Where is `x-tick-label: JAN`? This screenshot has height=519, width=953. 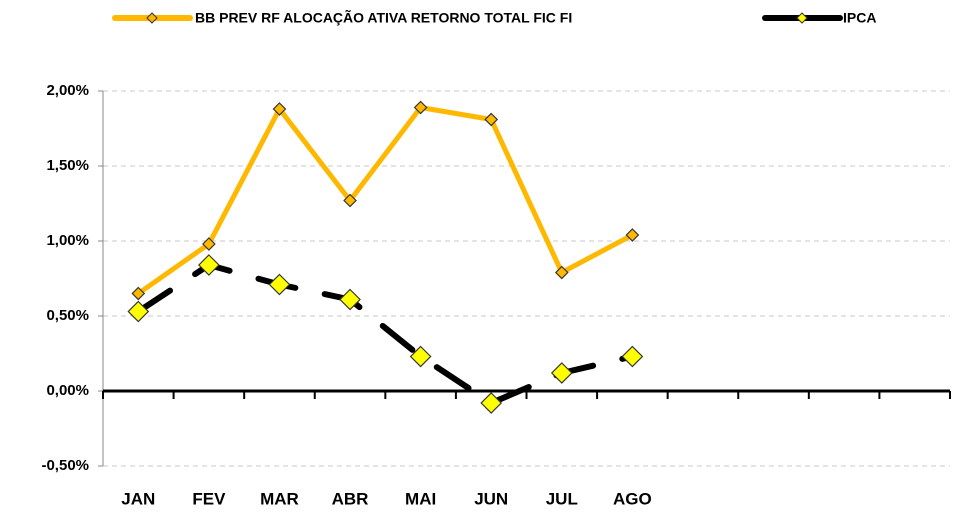 x-tick-label: JAN is located at coordinates (138, 498).